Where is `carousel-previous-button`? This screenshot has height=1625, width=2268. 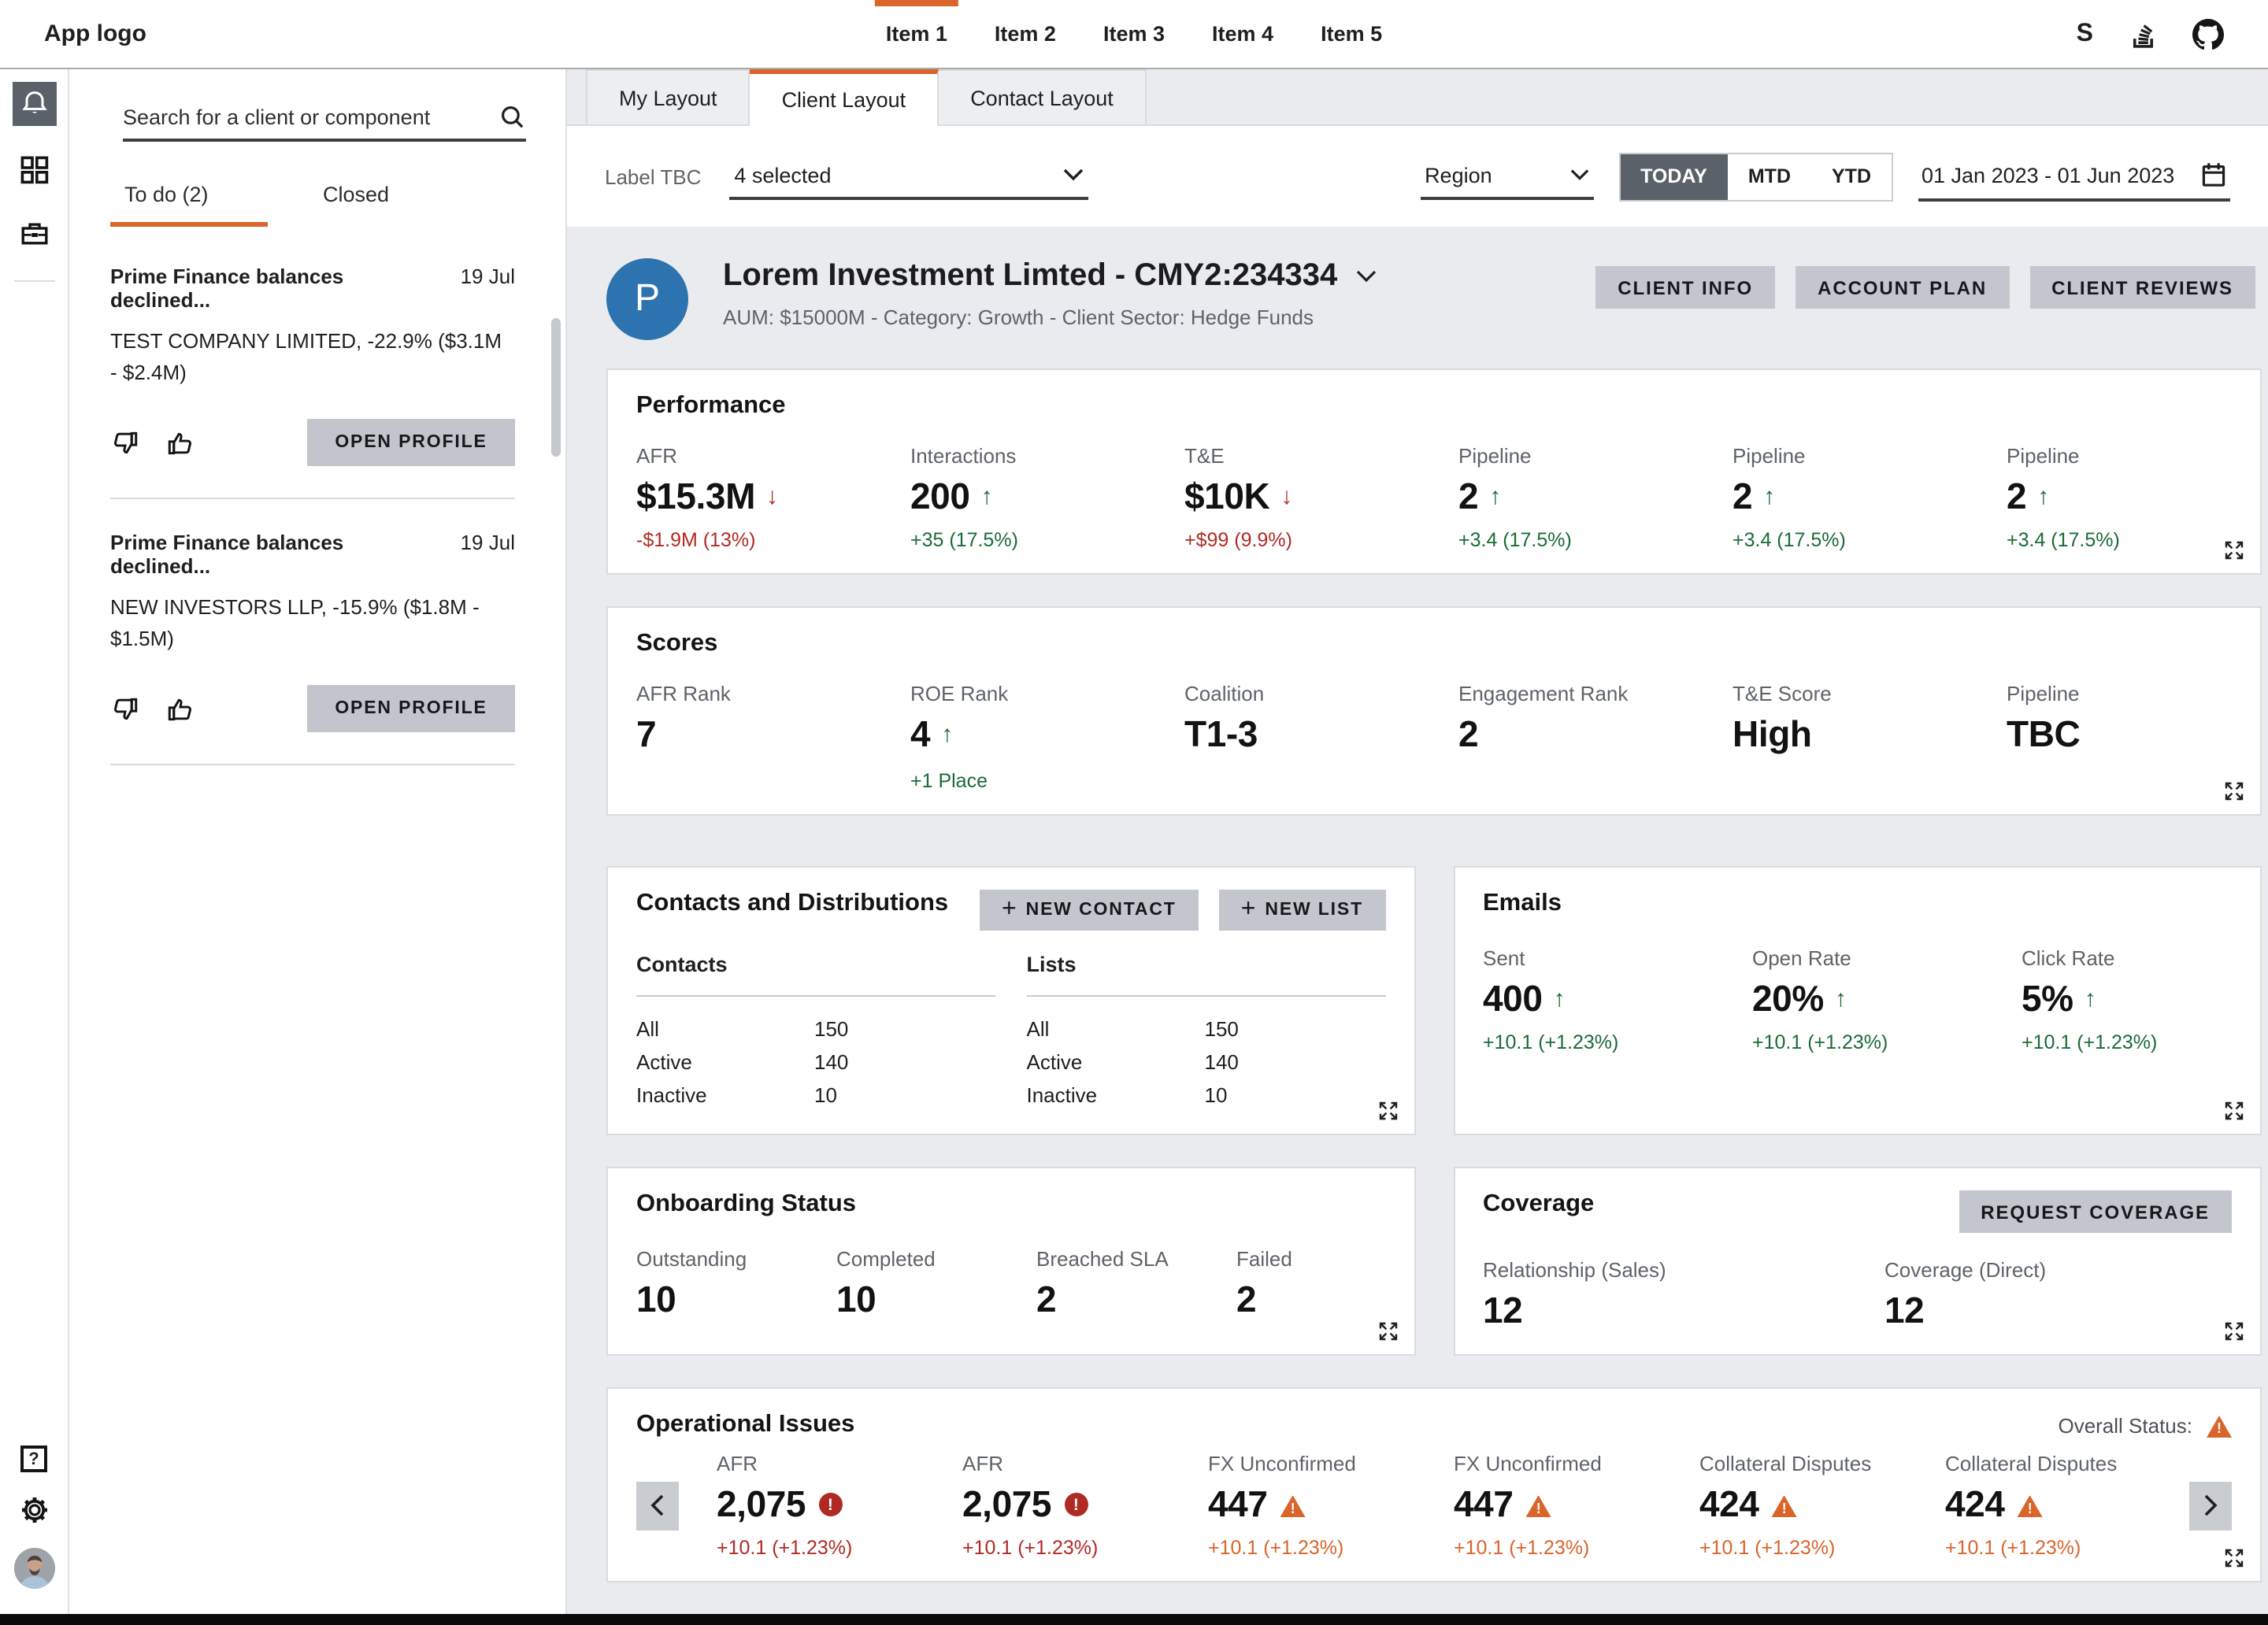
carousel-previous-button is located at coordinates (657, 1505).